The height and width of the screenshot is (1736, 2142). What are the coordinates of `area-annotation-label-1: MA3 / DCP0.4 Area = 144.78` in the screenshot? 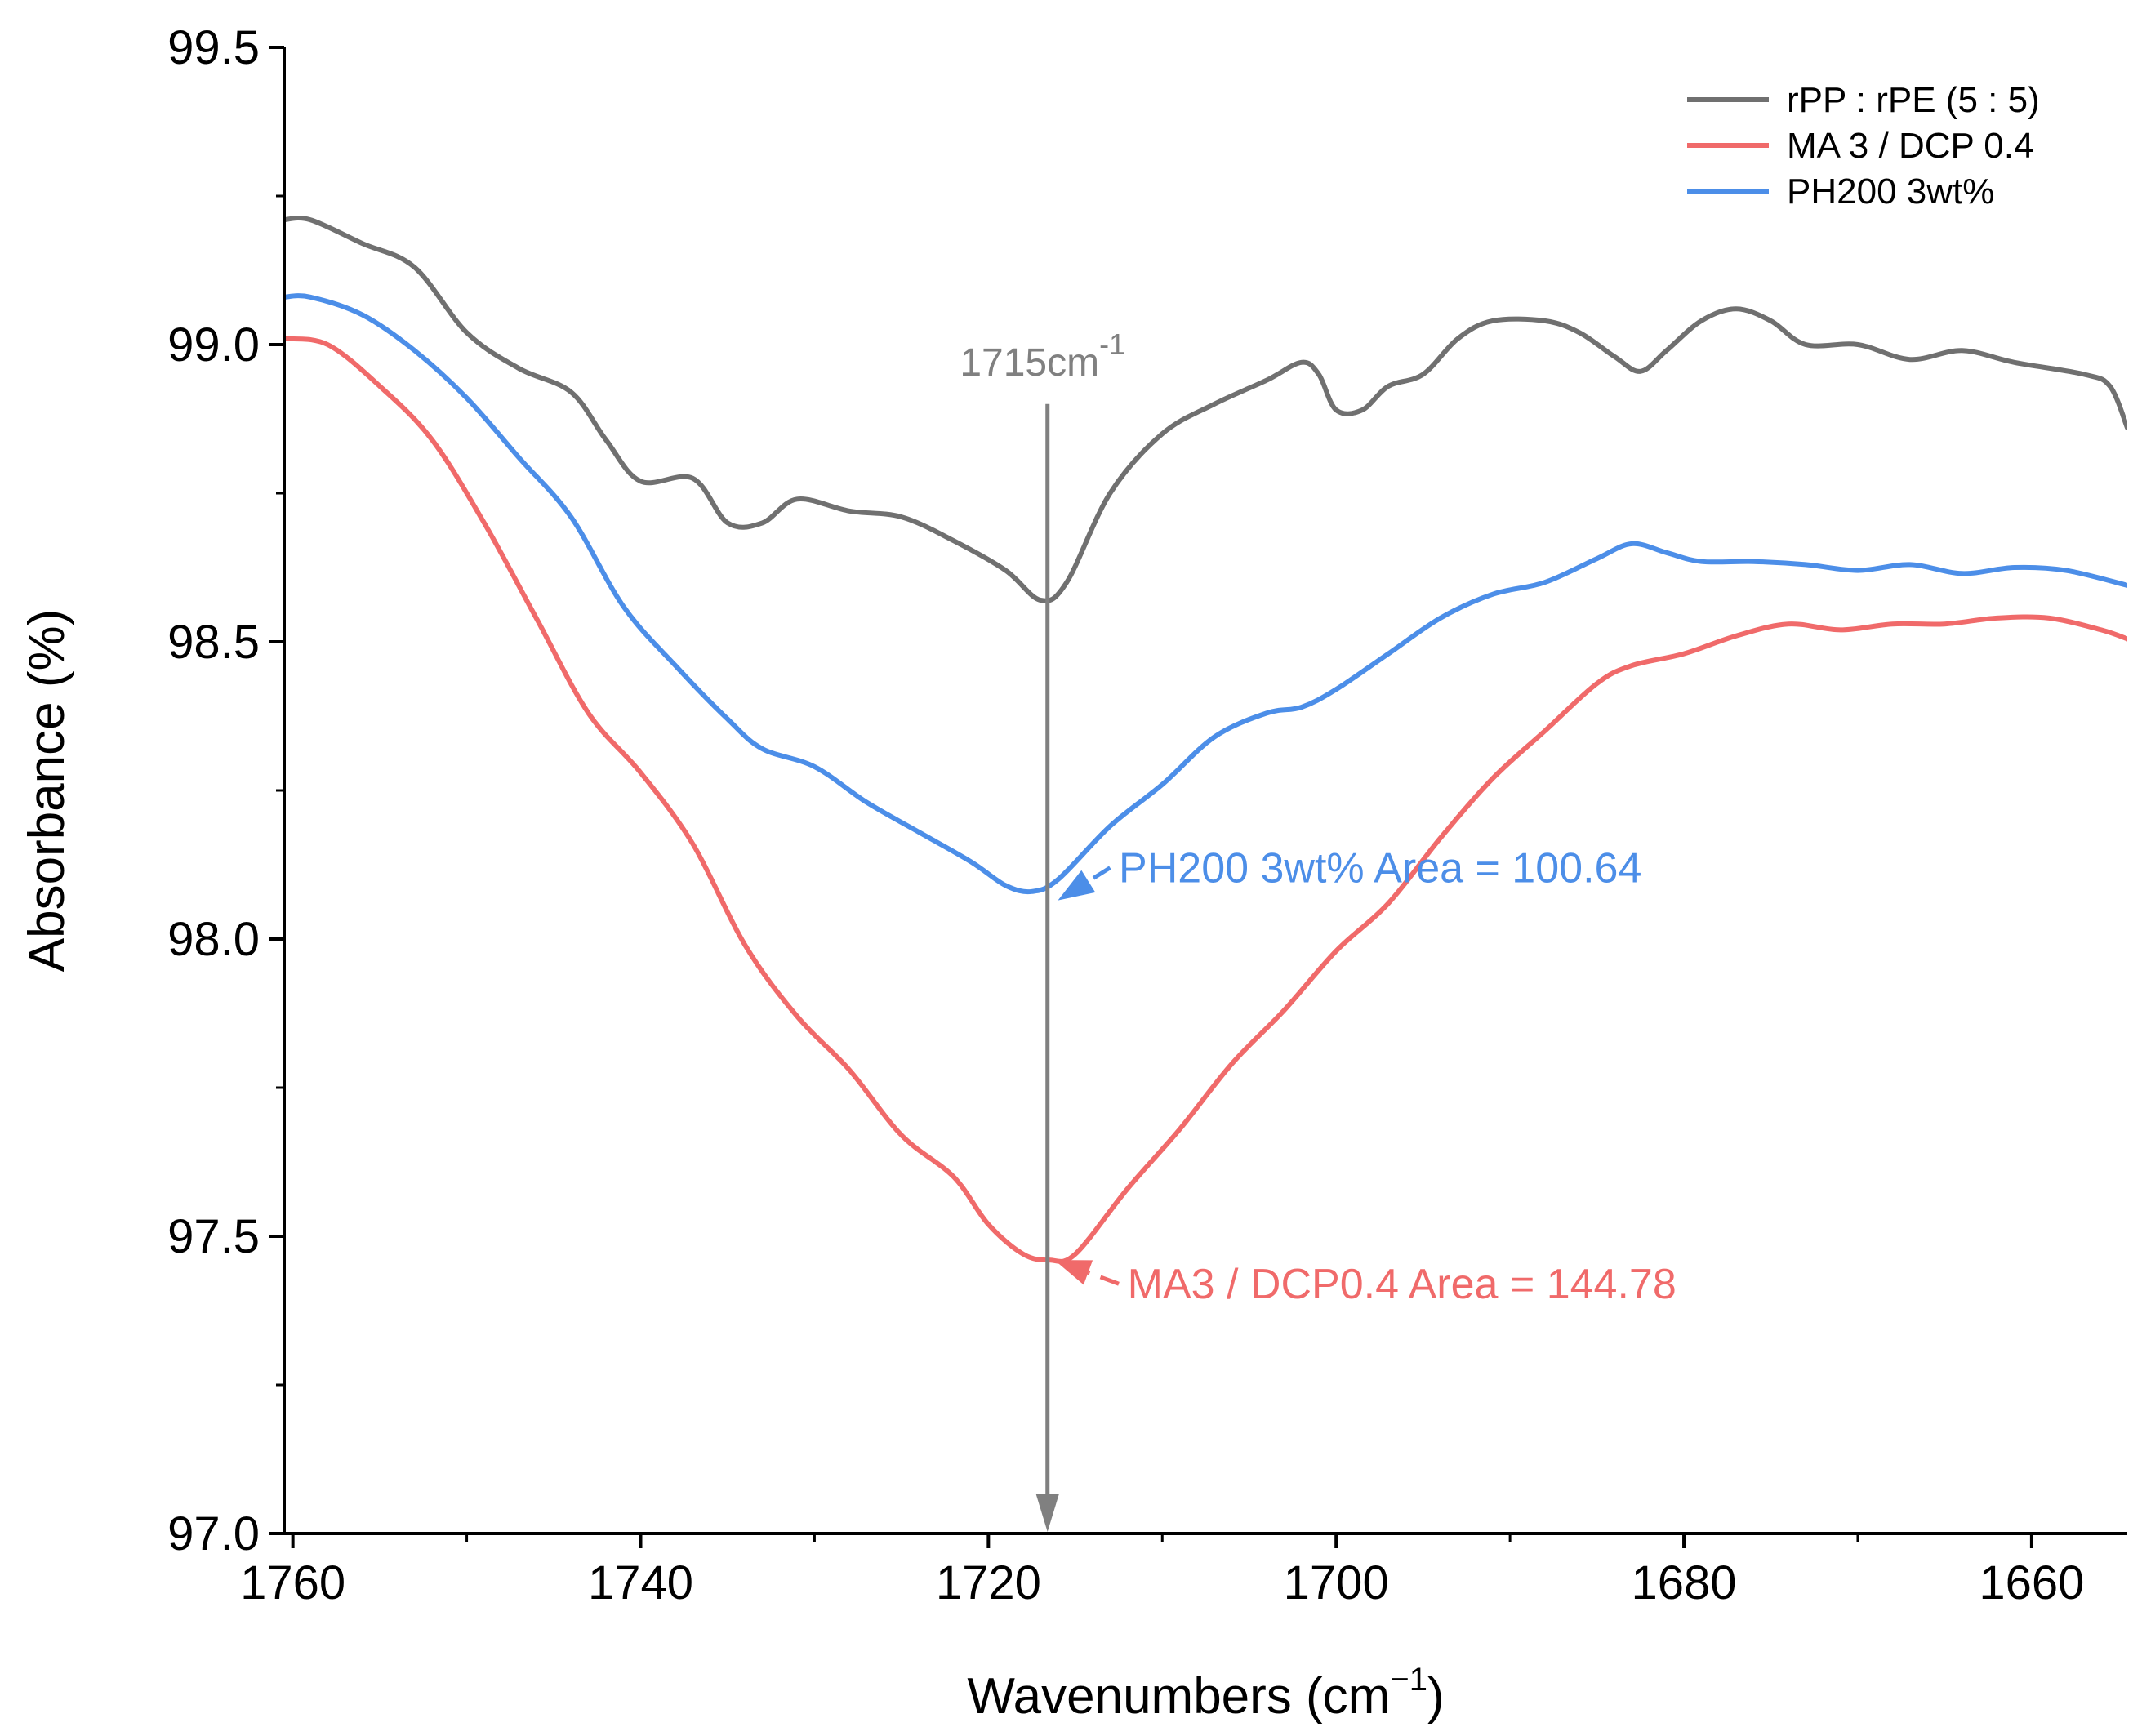 It's located at (1402, 1284).